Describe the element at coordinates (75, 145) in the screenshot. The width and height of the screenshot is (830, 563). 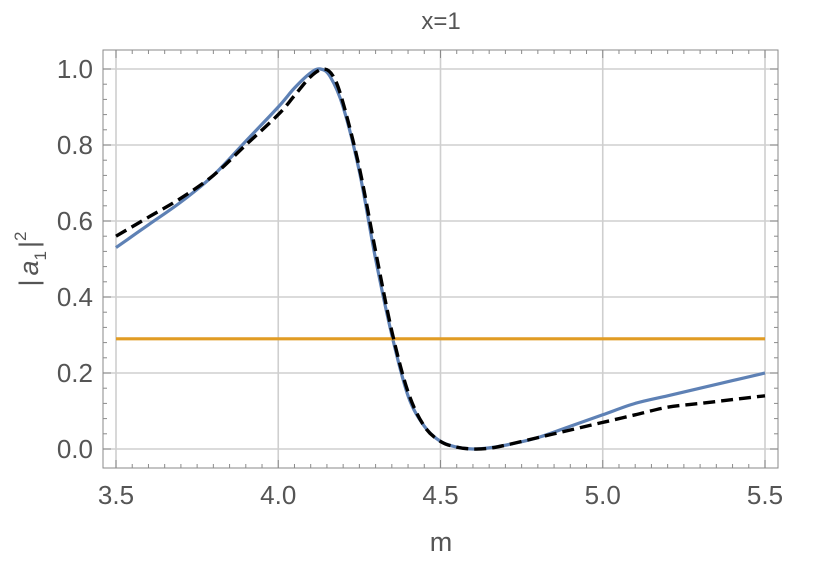
I see `y-tick-label: 0.8` at that location.